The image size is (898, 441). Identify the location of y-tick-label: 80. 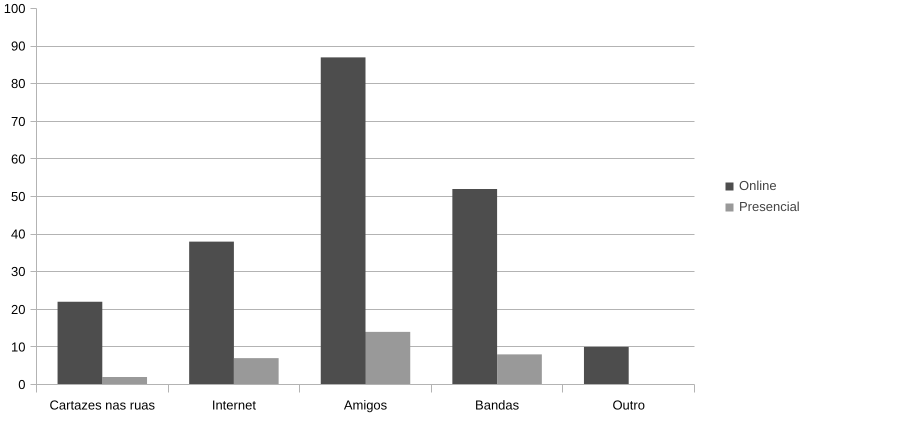
(18, 84).